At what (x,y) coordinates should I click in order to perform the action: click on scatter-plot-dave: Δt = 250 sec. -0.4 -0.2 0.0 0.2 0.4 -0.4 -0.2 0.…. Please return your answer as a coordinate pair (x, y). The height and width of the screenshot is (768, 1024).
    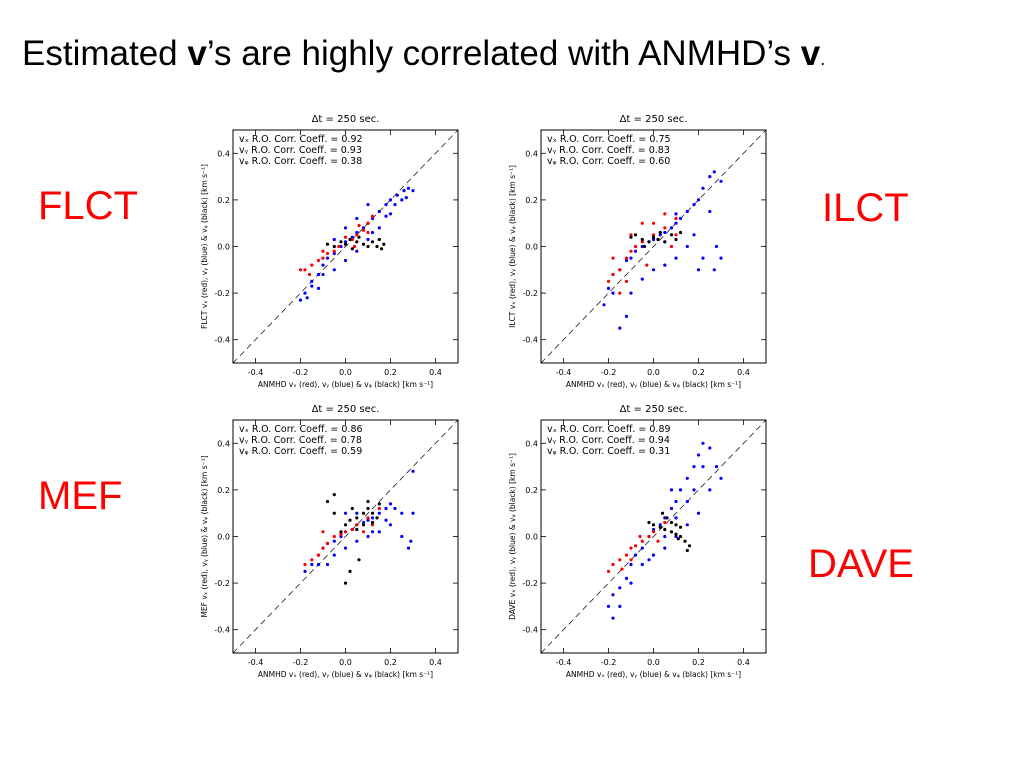
    Looking at the image, I should click on (641, 543).